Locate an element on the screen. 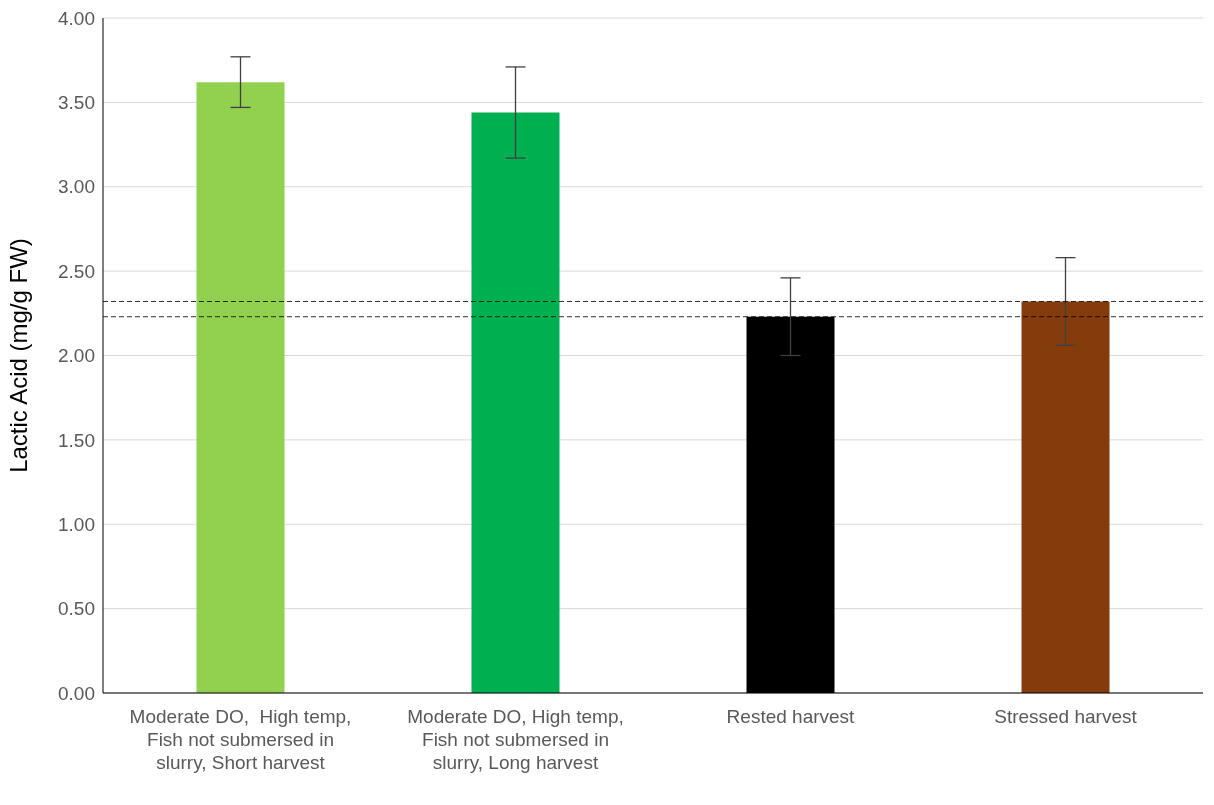  x-tick-label: Moderate DO, High temp, Fish not submersed in slurry, Long harvest is located at coordinates (515, 739).